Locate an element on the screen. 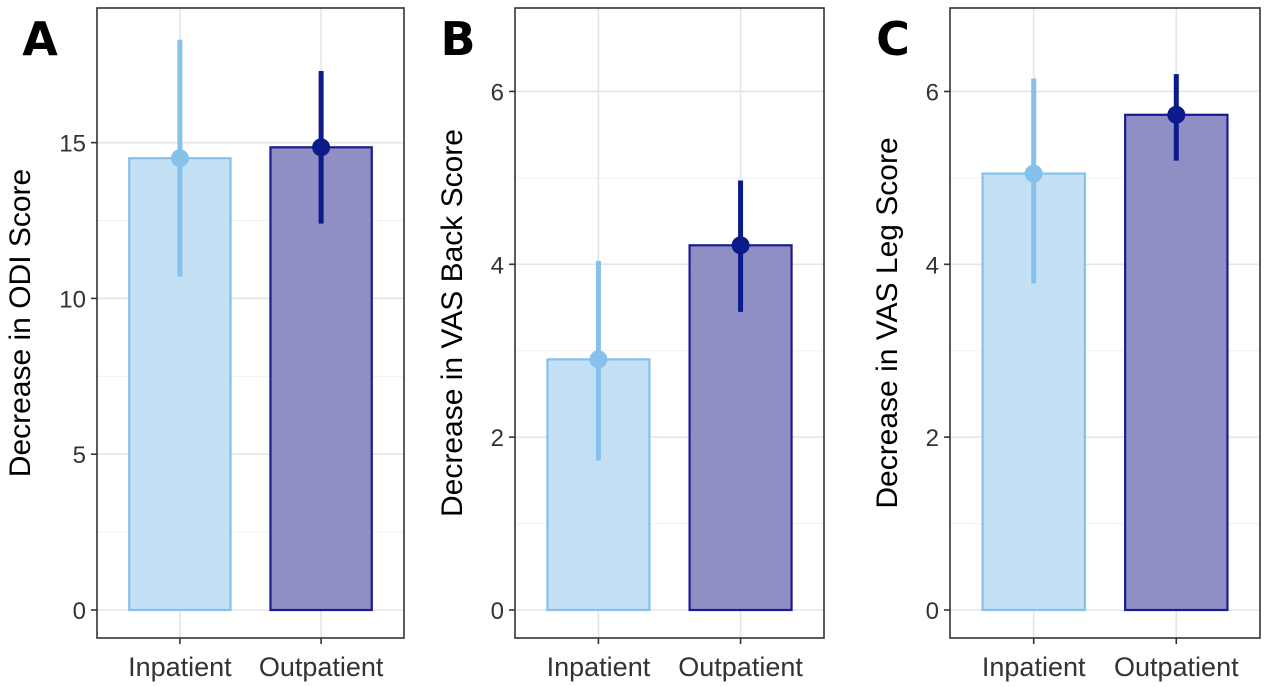  y-tick-label-a: 5 is located at coordinates (79, 455).